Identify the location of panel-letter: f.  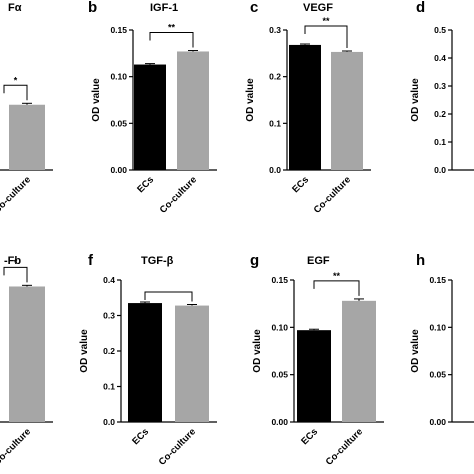
(91, 260).